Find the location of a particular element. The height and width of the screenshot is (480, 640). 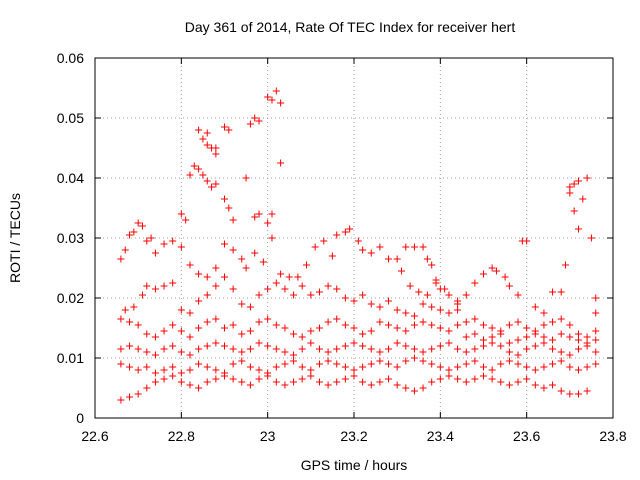

x-tick-label: 22.6 is located at coordinates (94, 436).